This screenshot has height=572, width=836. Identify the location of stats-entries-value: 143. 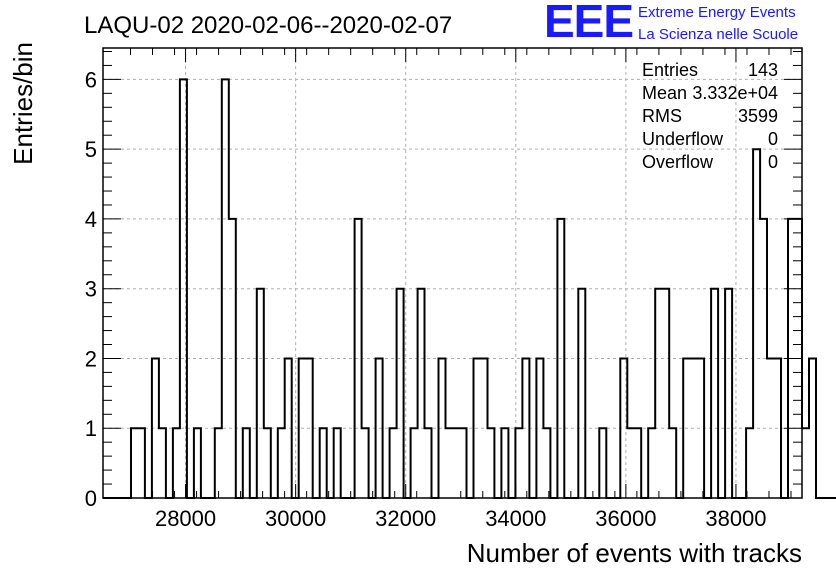
(763, 70).